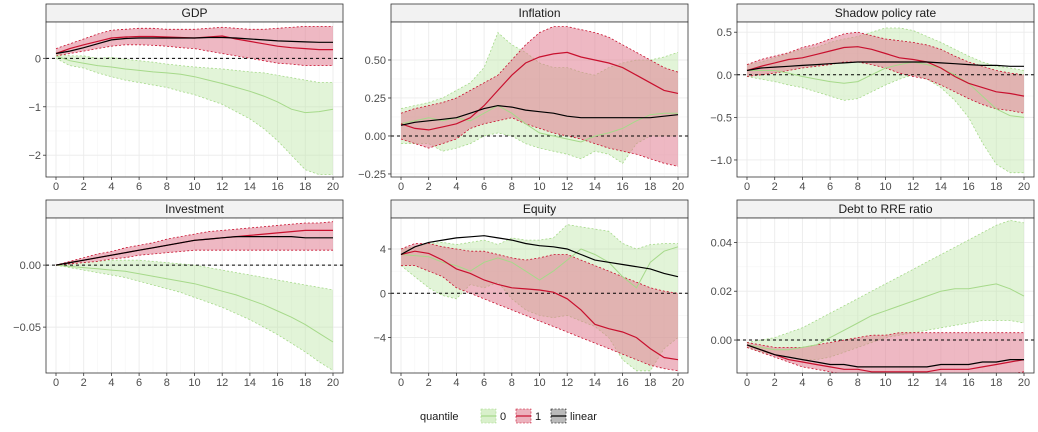 Image resolution: width=1038 pixels, height=432 pixels. I want to click on y-tick-label: 0.25, so click(375, 99).